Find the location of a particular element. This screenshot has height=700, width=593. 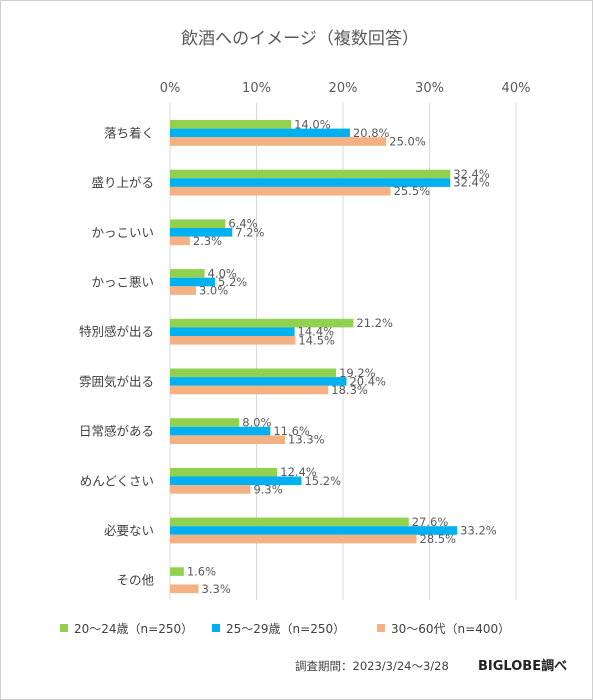

data-label: 27.6% is located at coordinates (430, 522).